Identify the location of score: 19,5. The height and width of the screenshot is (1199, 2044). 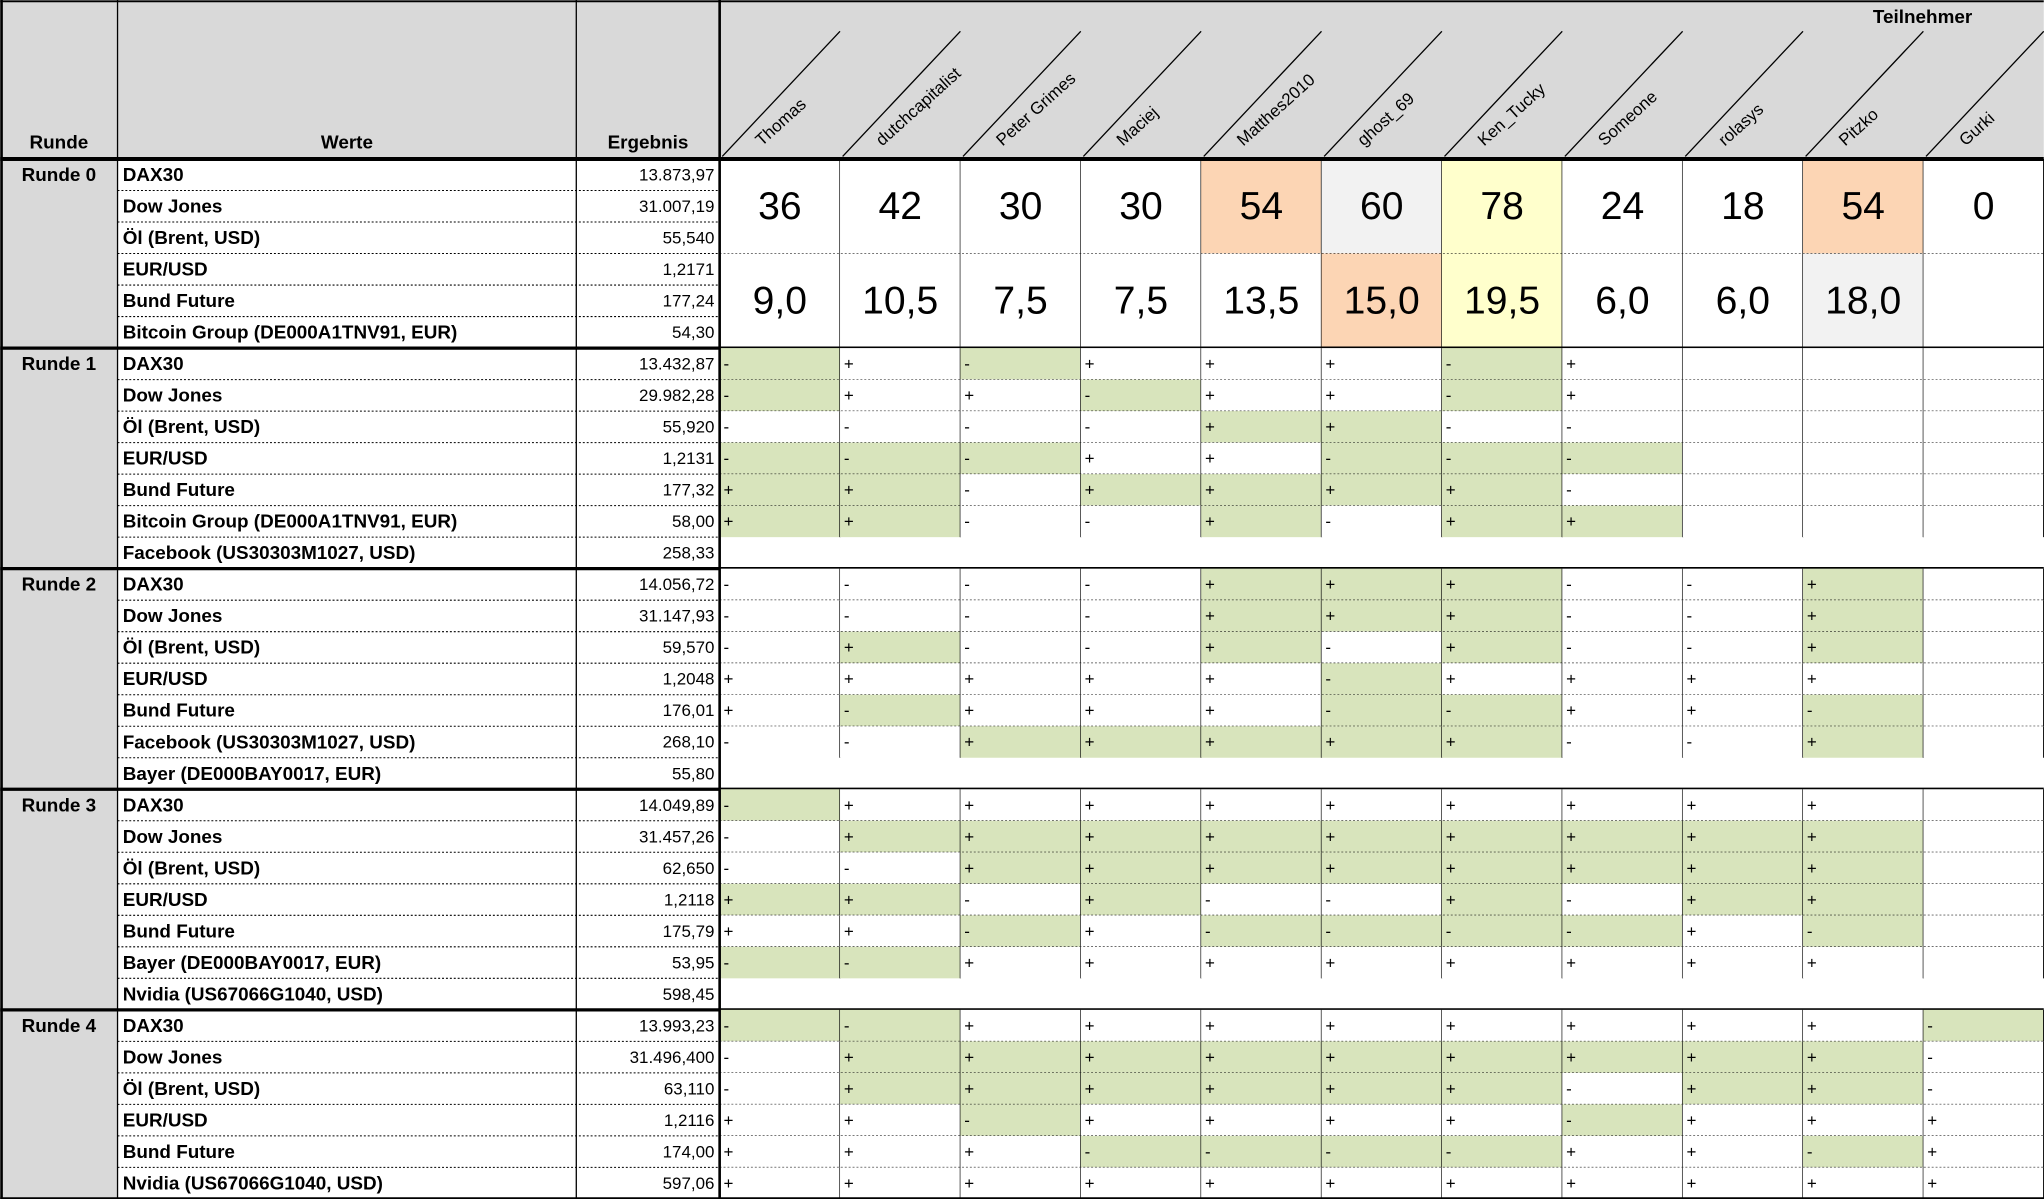
(1502, 301).